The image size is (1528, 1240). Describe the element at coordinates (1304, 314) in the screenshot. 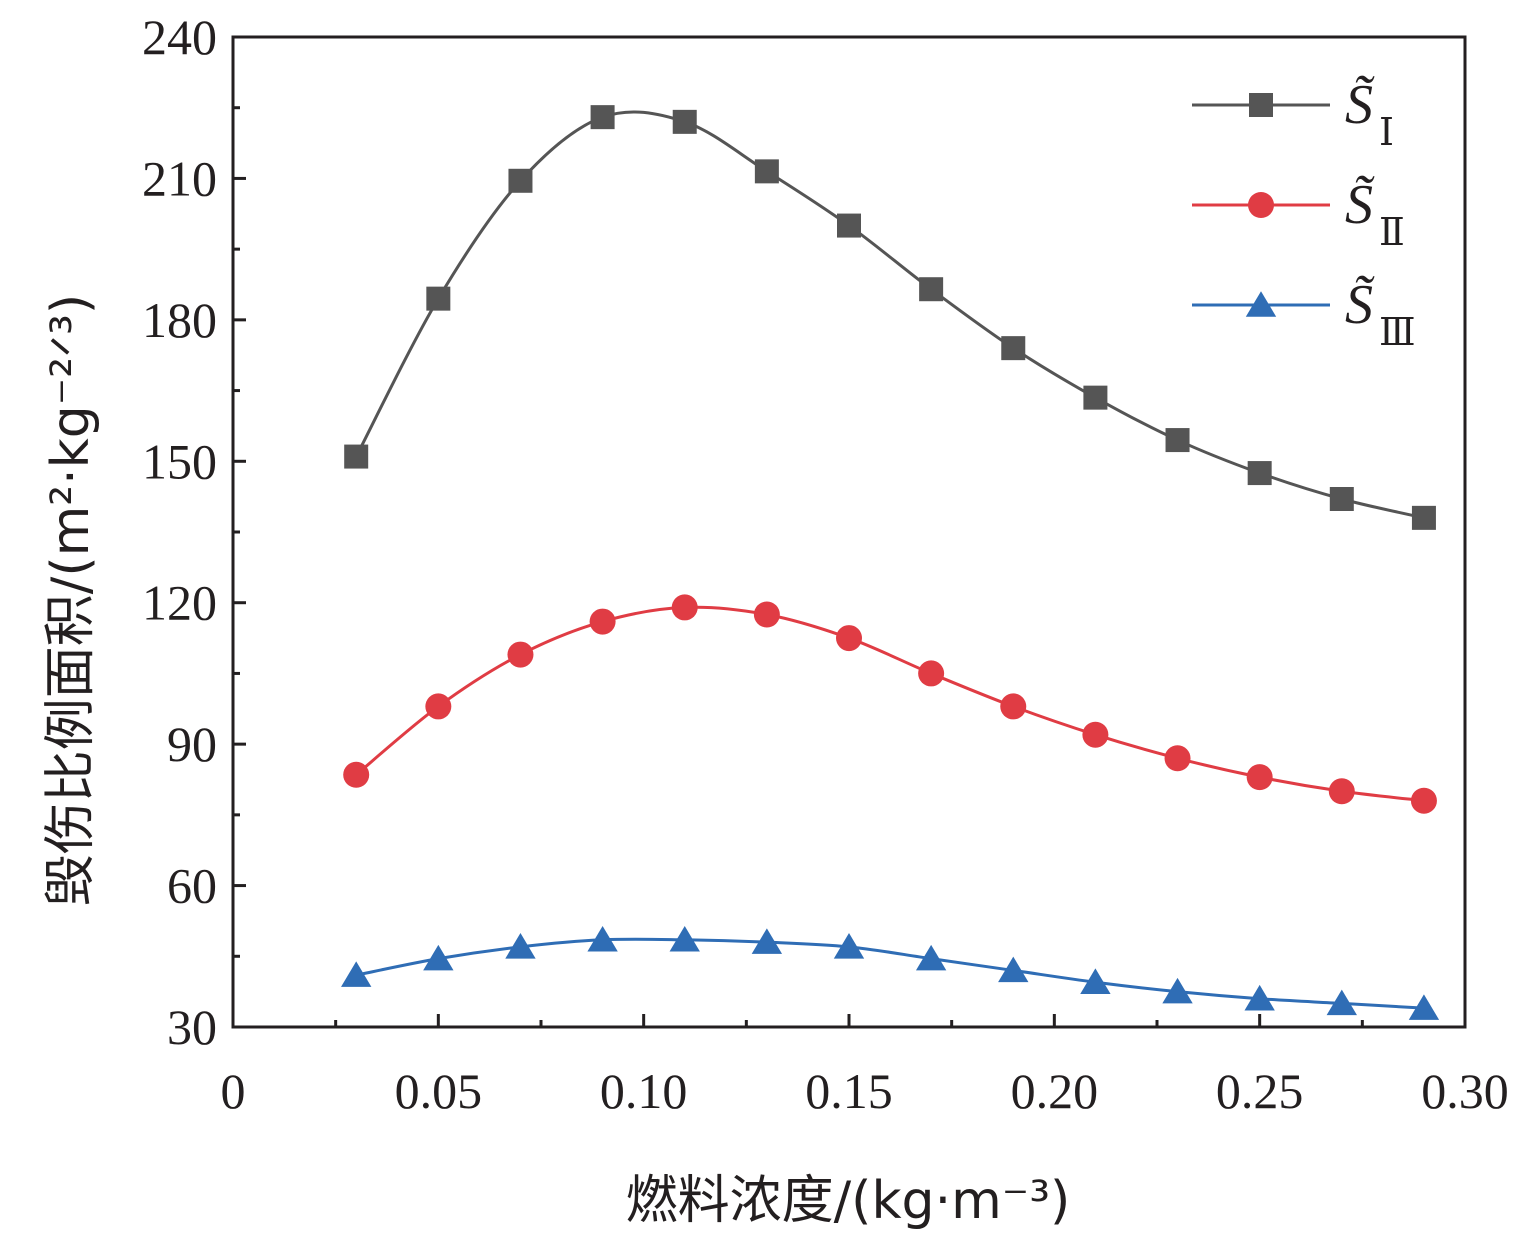

I see `legend-item-3: S̃ Ⅲ` at that location.